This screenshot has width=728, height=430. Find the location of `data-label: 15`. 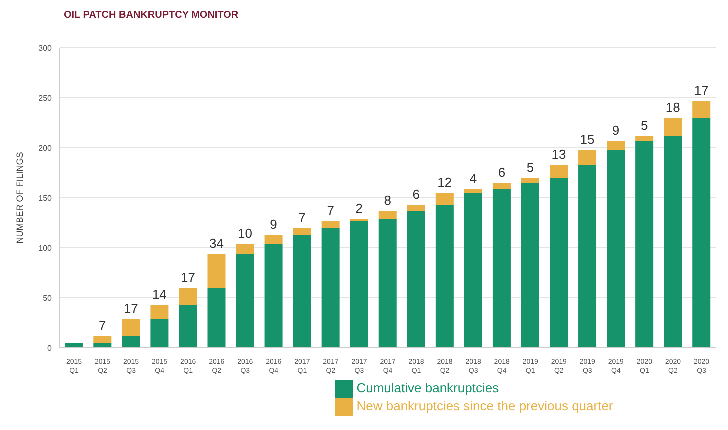

data-label: 15 is located at coordinates (587, 139).